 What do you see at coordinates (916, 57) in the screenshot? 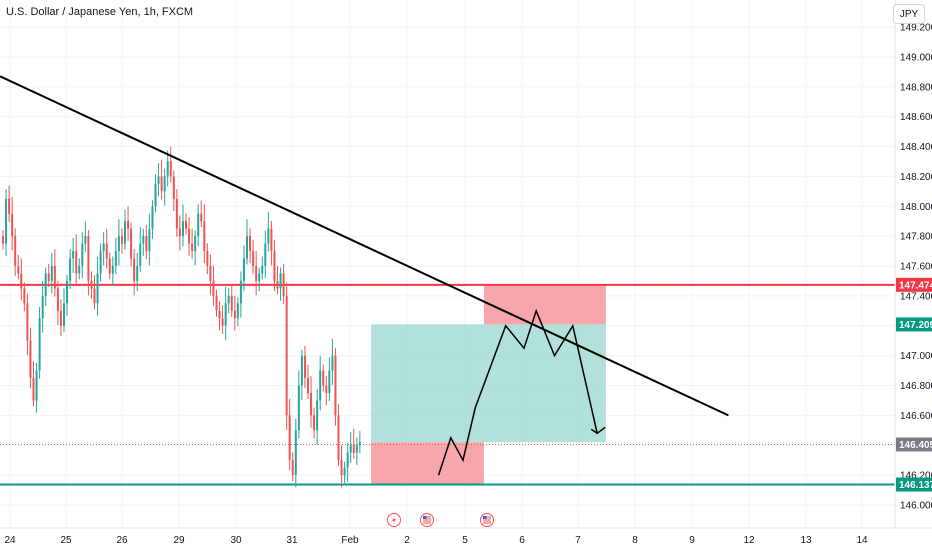
I see `y-tick-label: 149.000` at bounding box center [916, 57].